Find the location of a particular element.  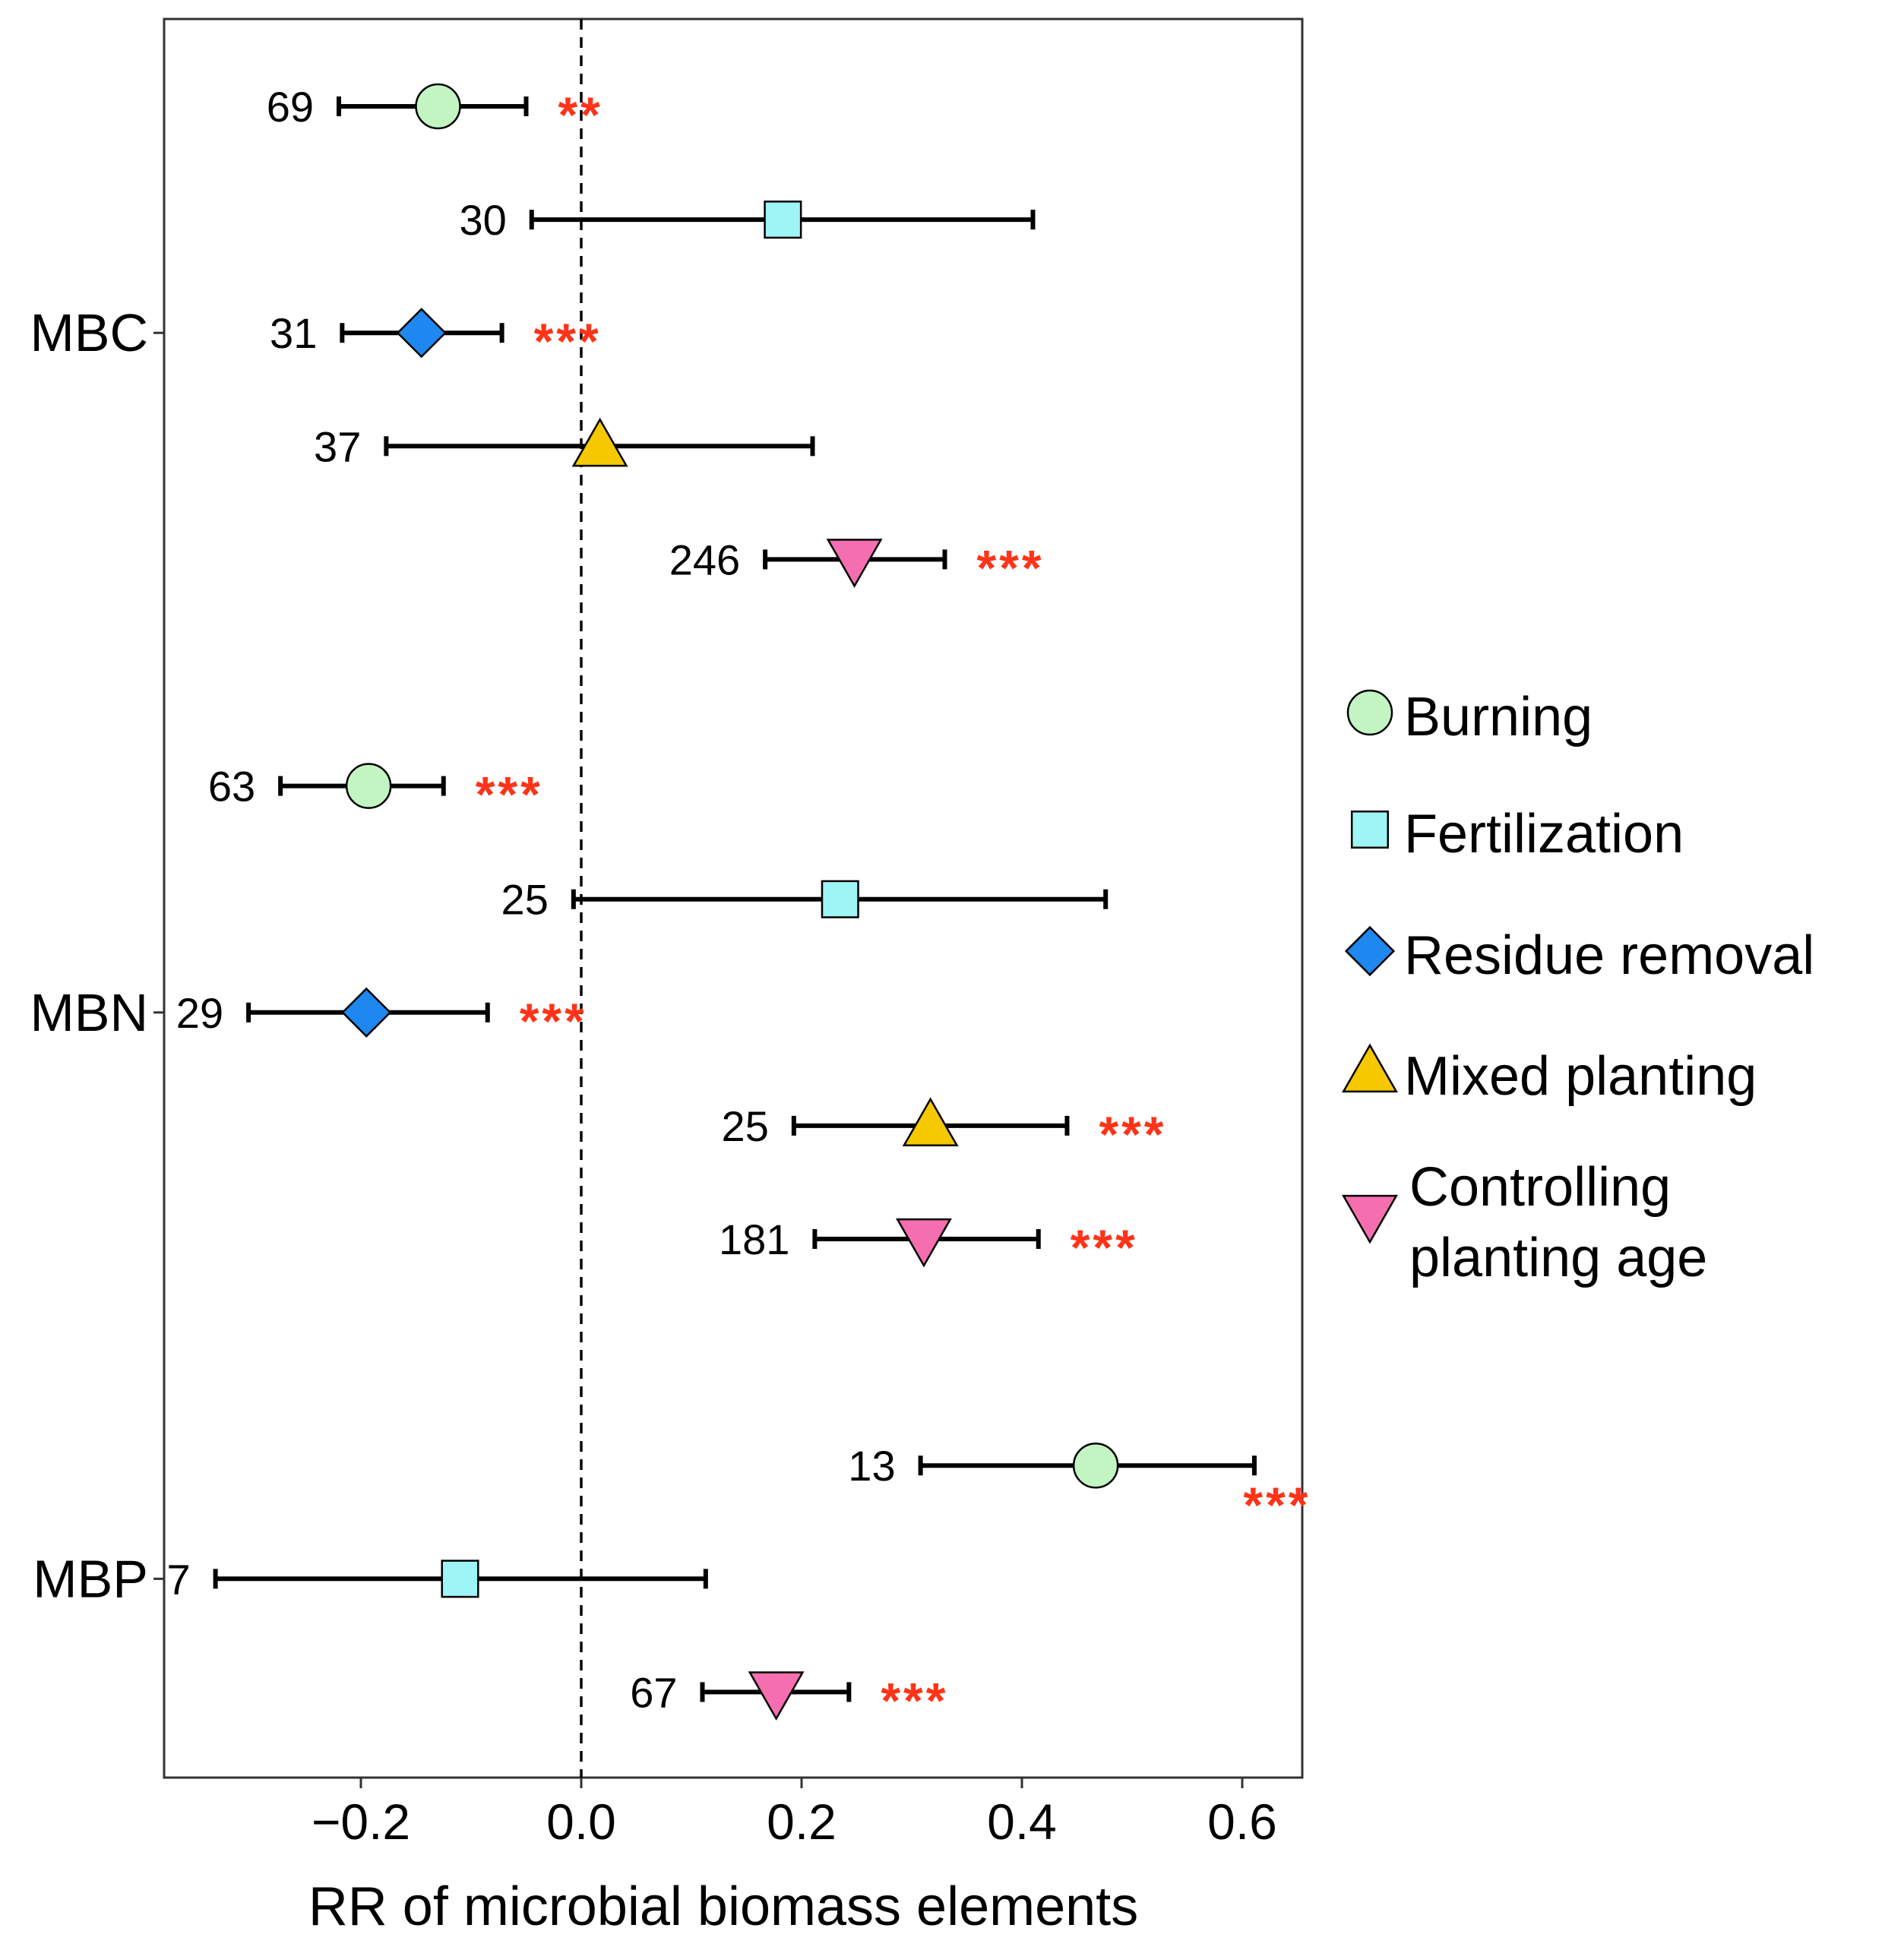

y-group-label: MBP is located at coordinates (90, 1579).